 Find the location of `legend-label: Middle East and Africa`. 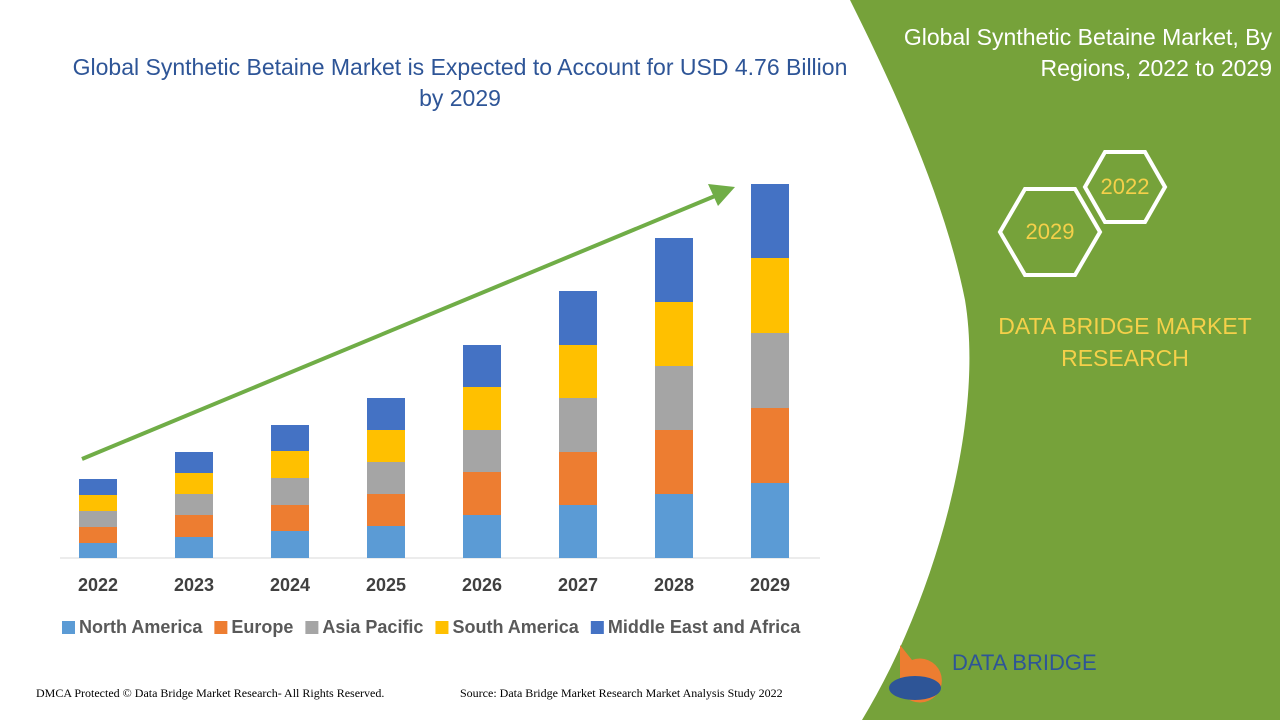

legend-label: Middle East and Africa is located at coordinates (704, 627).